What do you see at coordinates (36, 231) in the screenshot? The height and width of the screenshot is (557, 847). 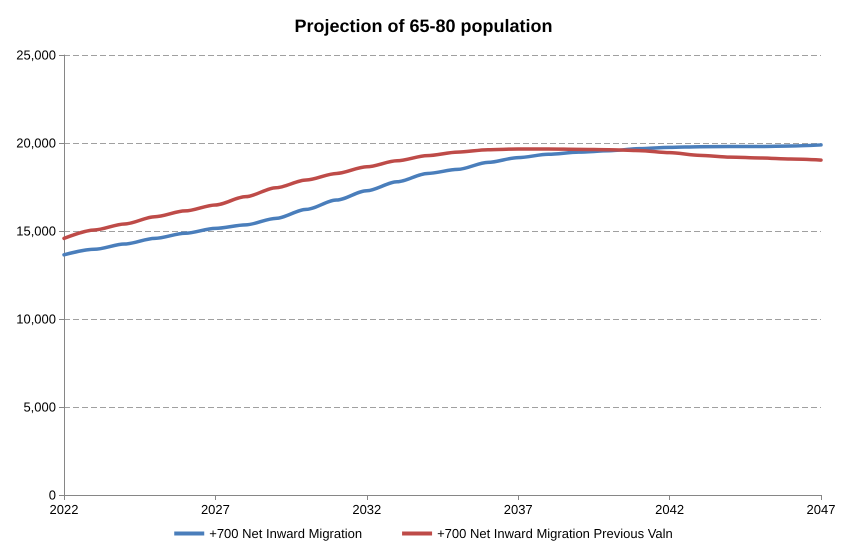 I see `y-tick-label: 15,000` at bounding box center [36, 231].